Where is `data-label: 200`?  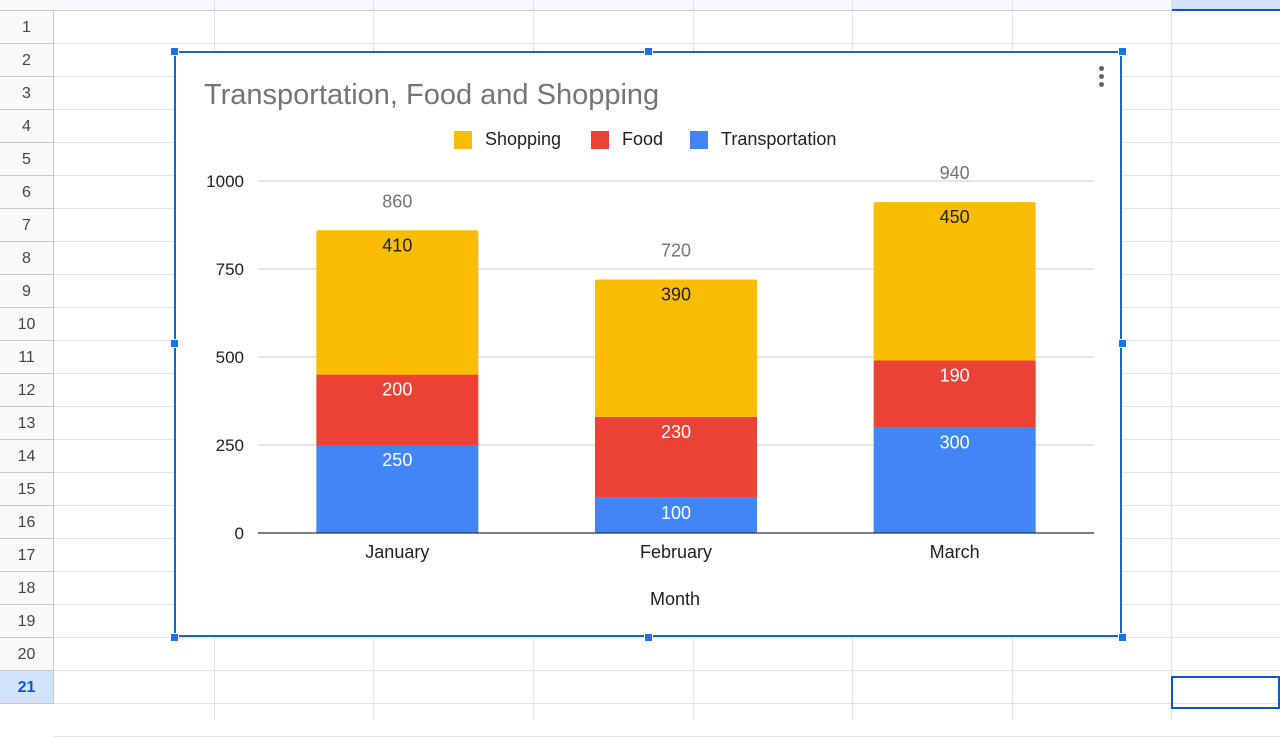 data-label: 200 is located at coordinates (397, 390).